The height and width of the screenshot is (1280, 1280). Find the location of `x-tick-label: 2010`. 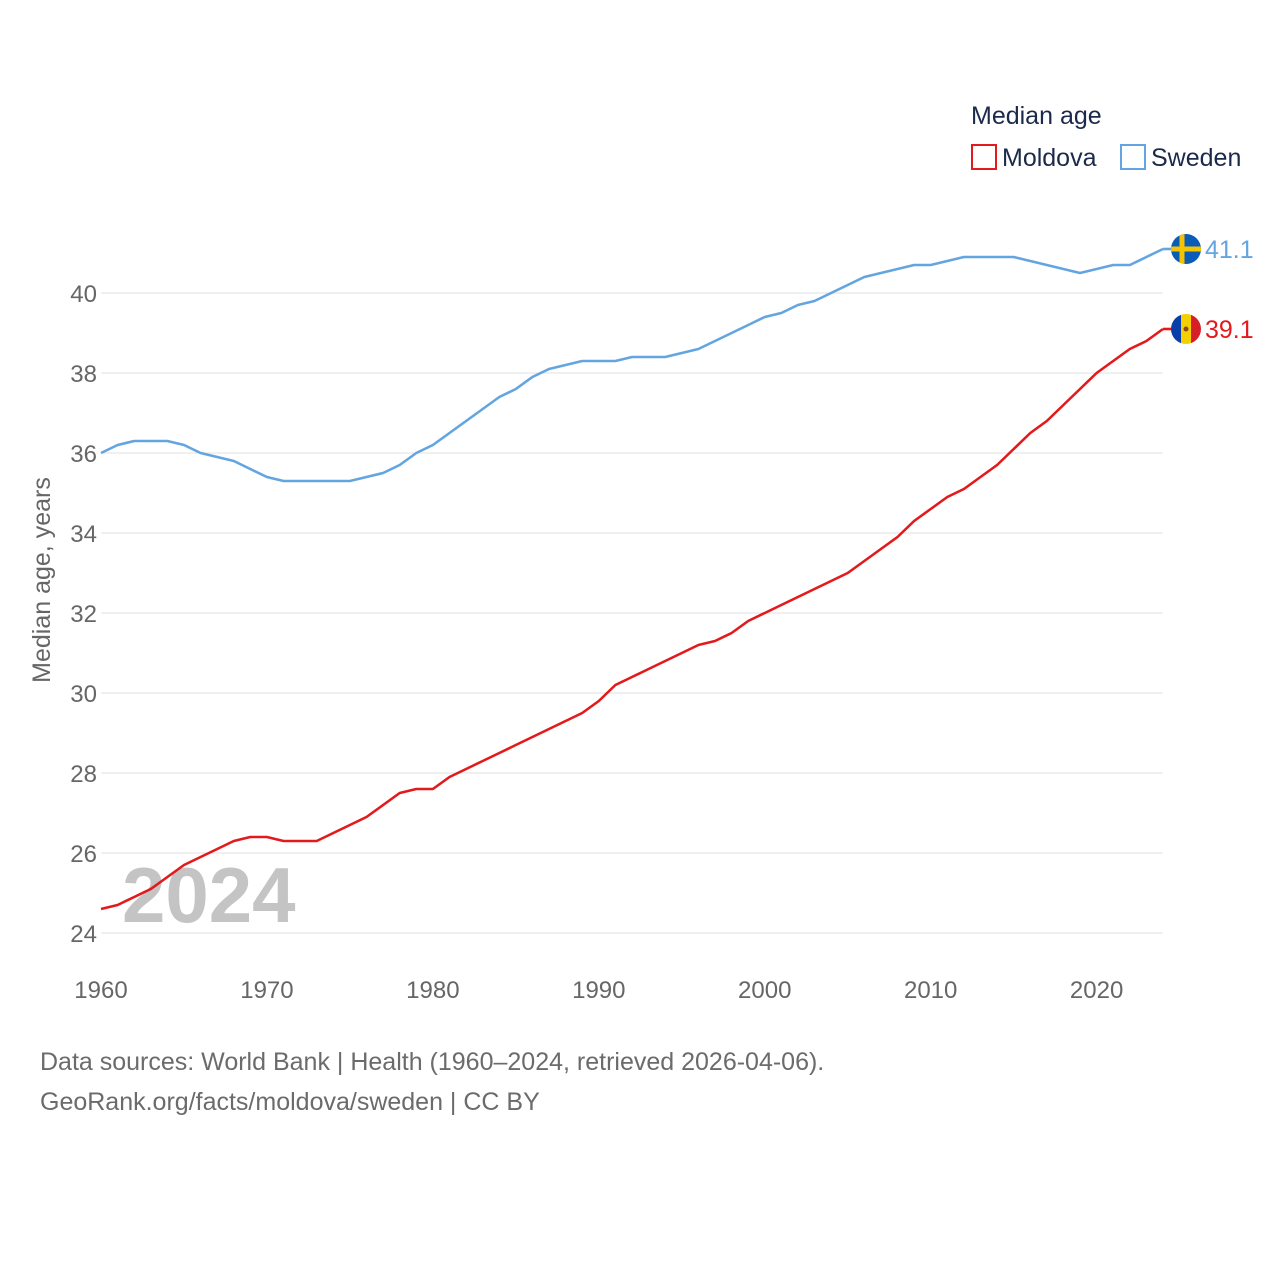

x-tick-label: 2010 is located at coordinates (930, 990).